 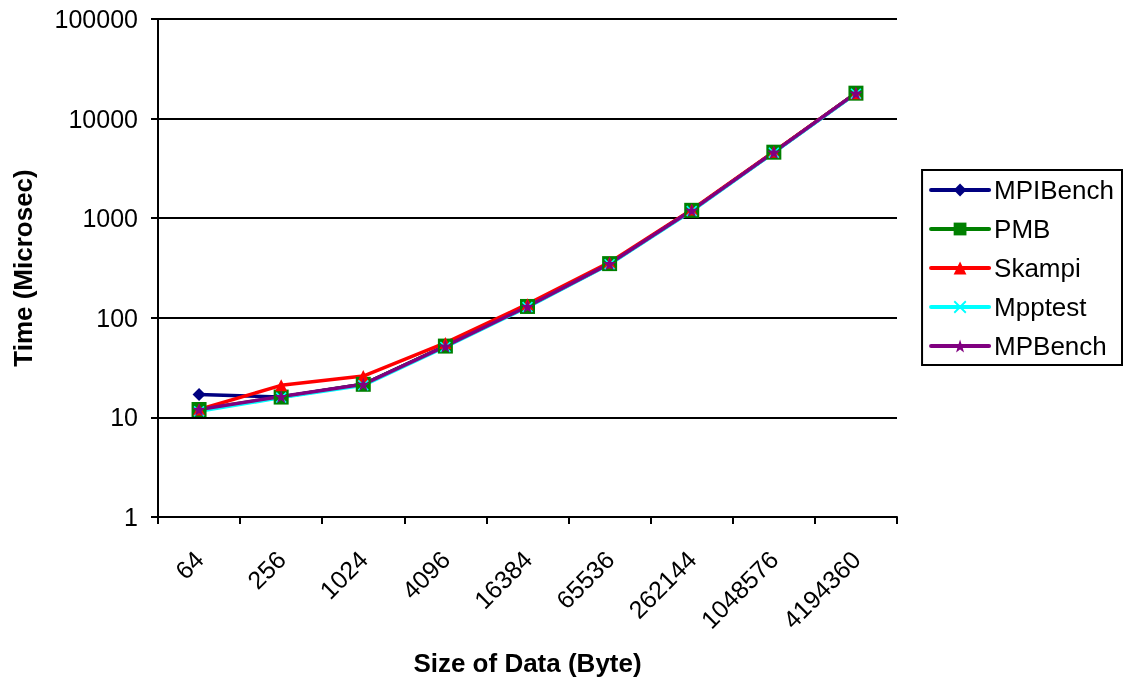 I want to click on x-tick-label: 256, so click(x=266, y=570).